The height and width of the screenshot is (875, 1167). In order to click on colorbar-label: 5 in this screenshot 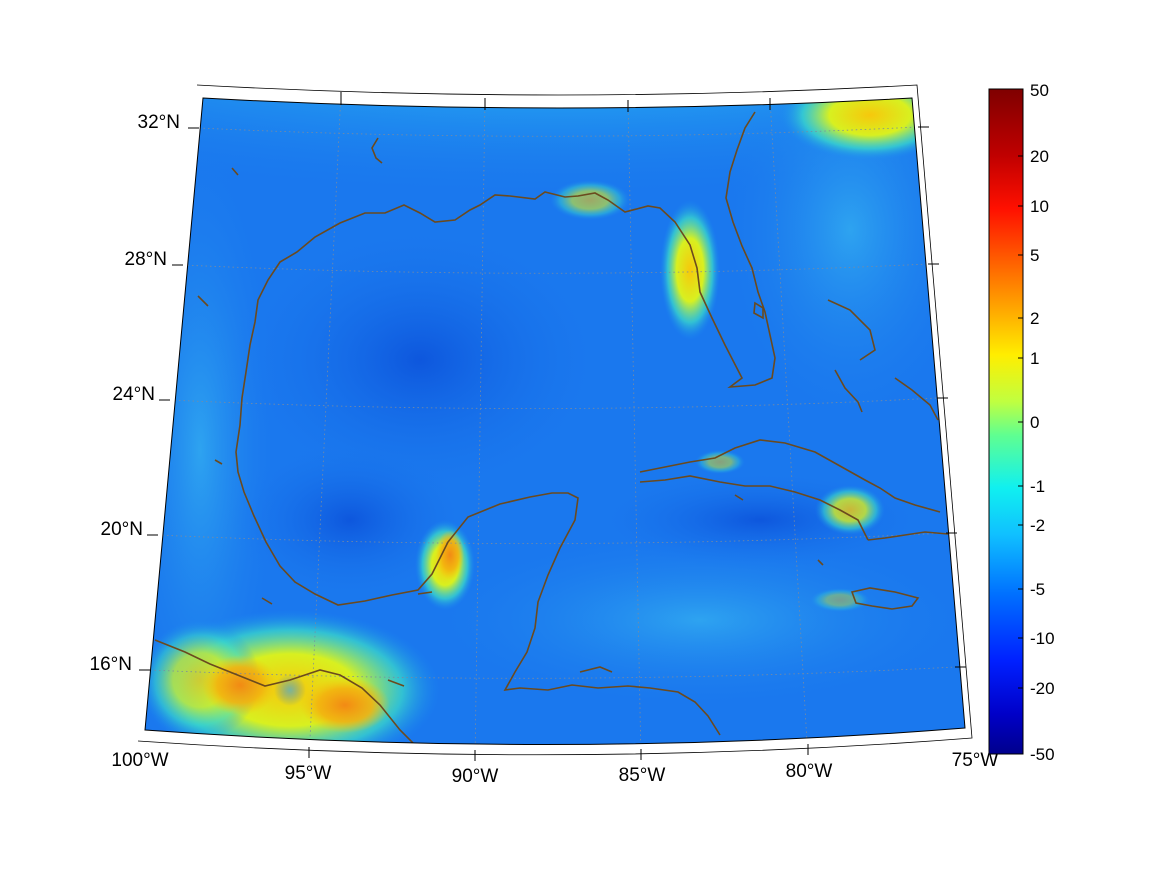, I will do `click(1034, 255)`.